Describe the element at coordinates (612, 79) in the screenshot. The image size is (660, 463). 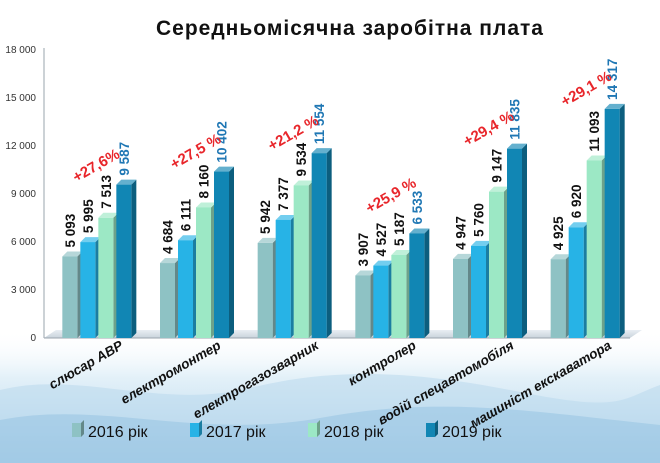
I see `data-label: 14 317` at that location.